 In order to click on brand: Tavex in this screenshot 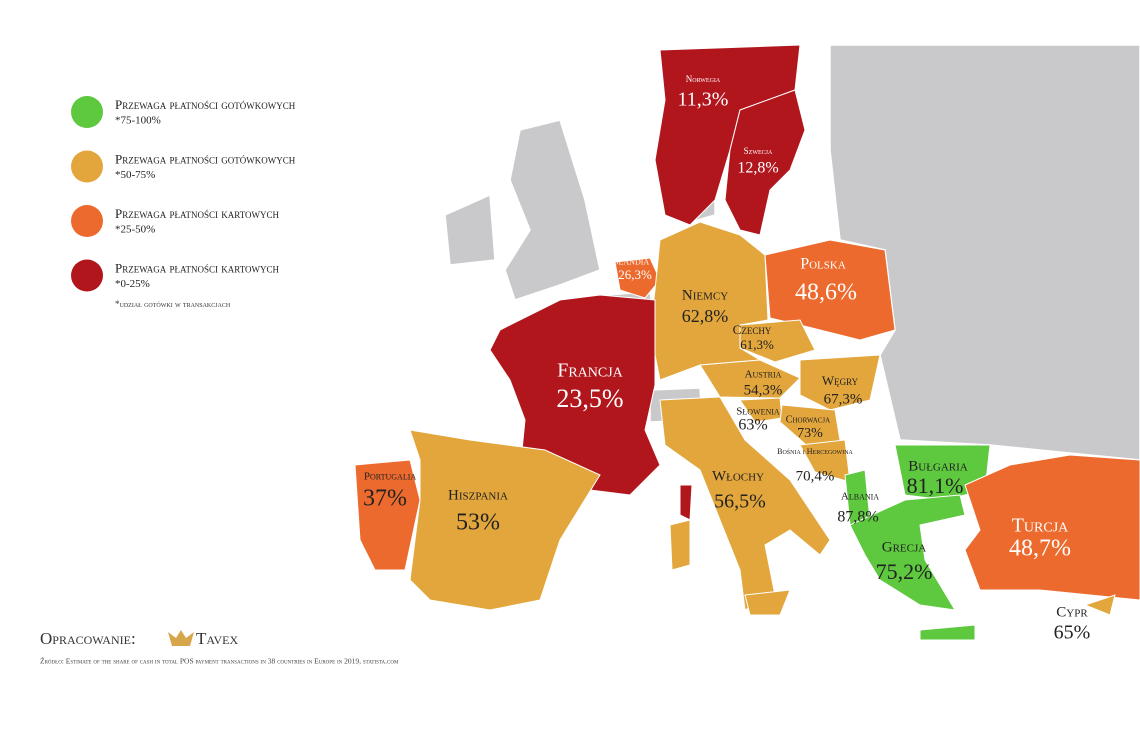, I will do `click(217, 638)`.